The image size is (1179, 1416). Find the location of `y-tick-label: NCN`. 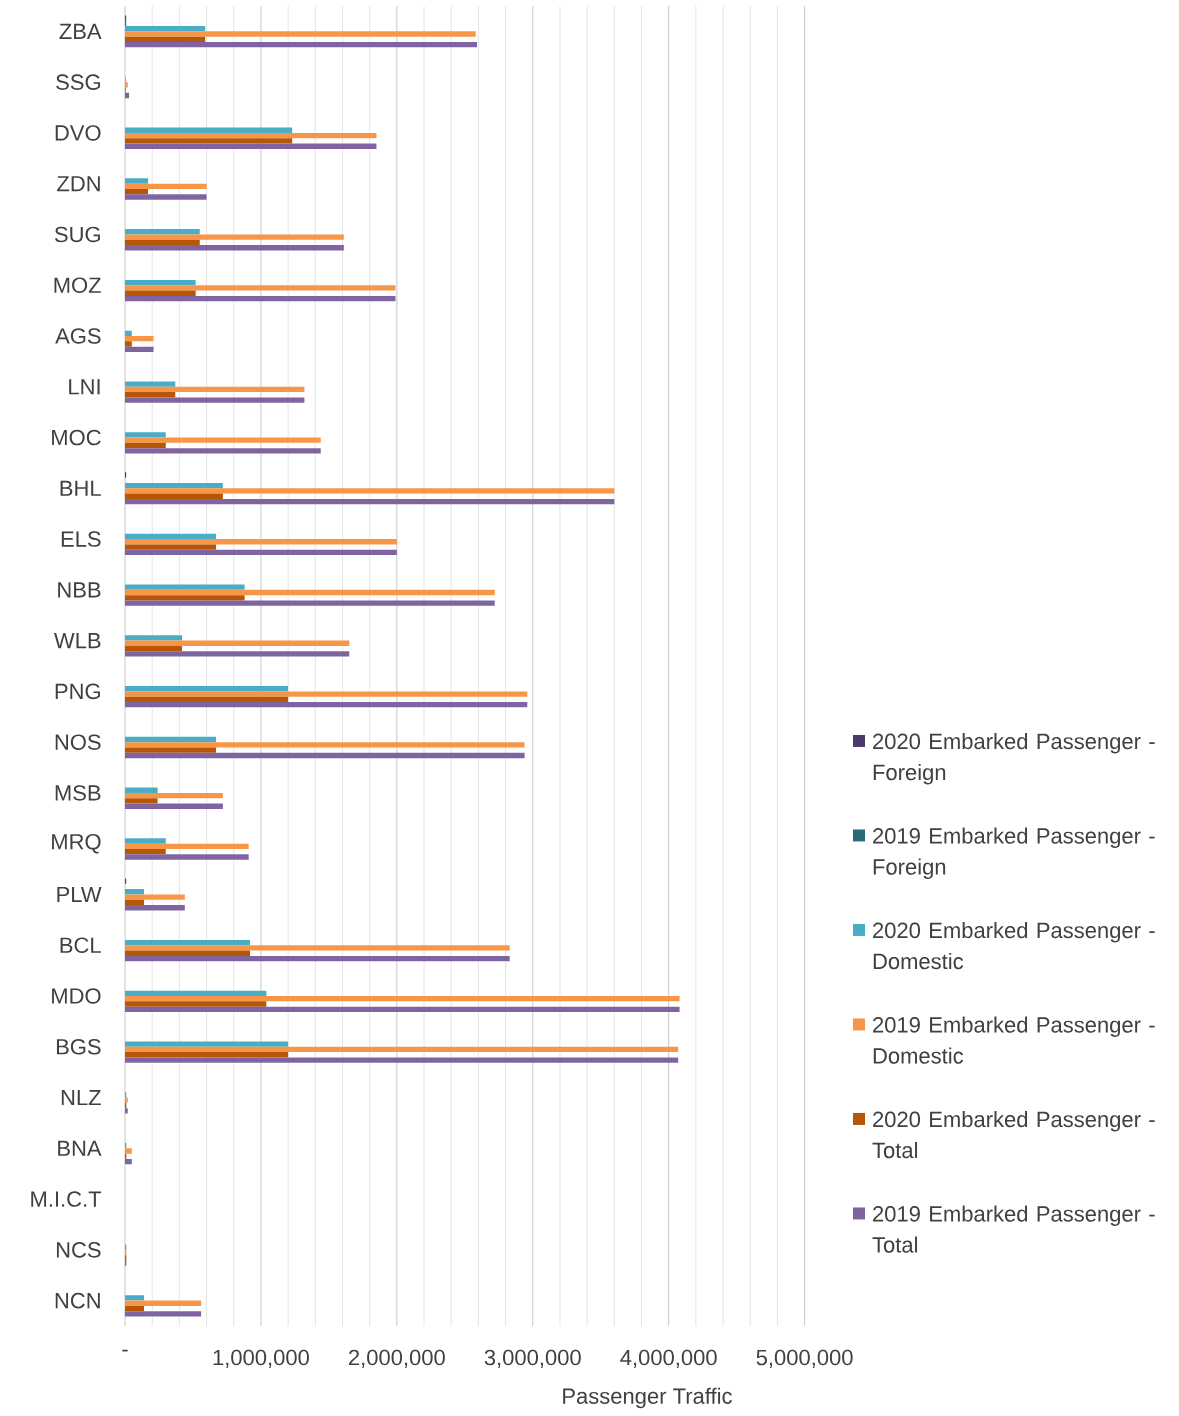

y-tick-label: NCN is located at coordinates (77, 1300).